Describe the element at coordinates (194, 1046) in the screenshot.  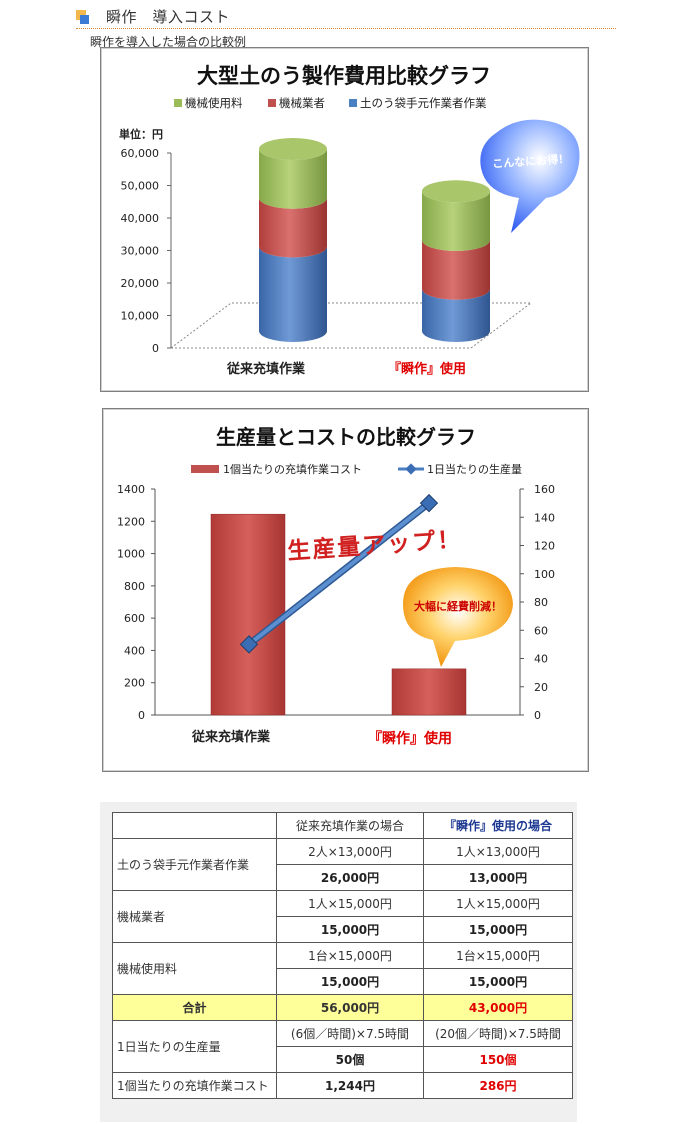
I see `row-label-production: 1日当たりの生産量` at that location.